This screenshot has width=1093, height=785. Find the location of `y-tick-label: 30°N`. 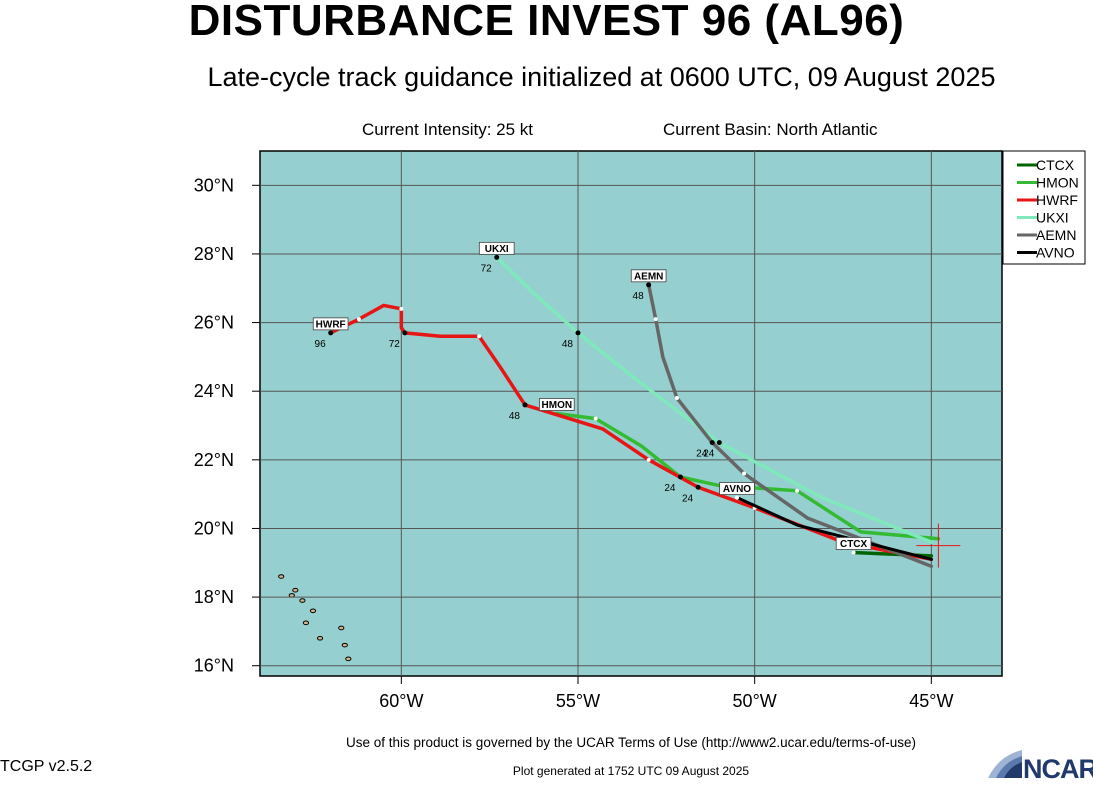

y-tick-label: 30°N is located at coordinates (214, 185).